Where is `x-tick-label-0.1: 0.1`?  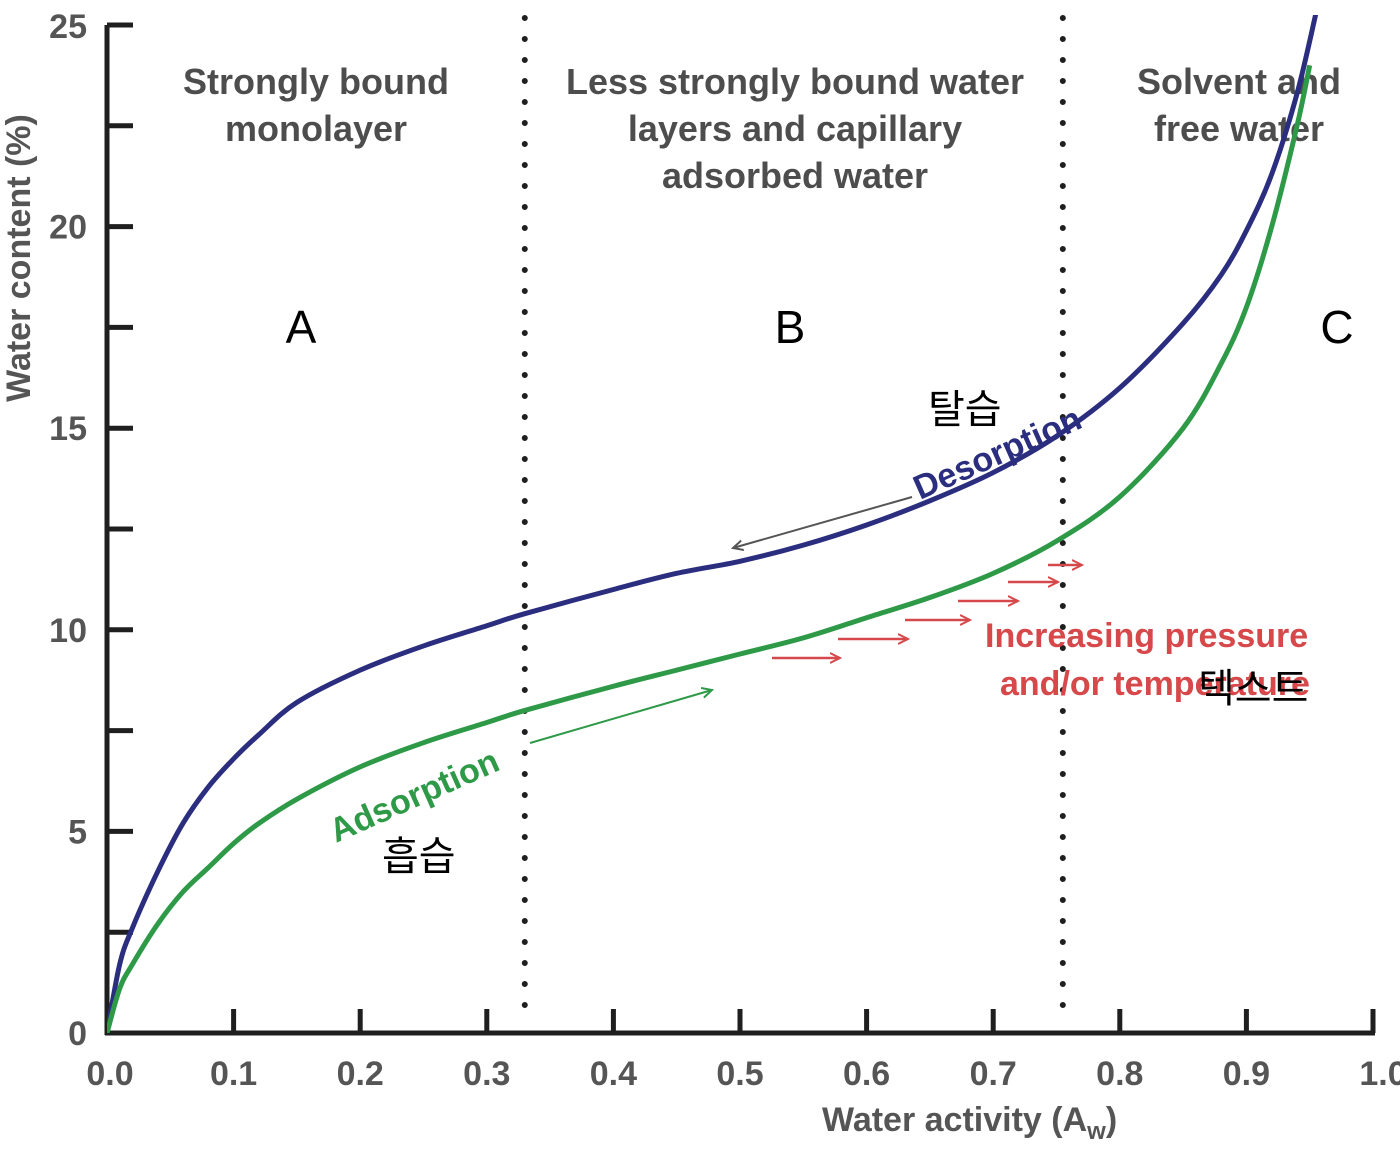 x-tick-label-0.1: 0.1 is located at coordinates (233, 1074).